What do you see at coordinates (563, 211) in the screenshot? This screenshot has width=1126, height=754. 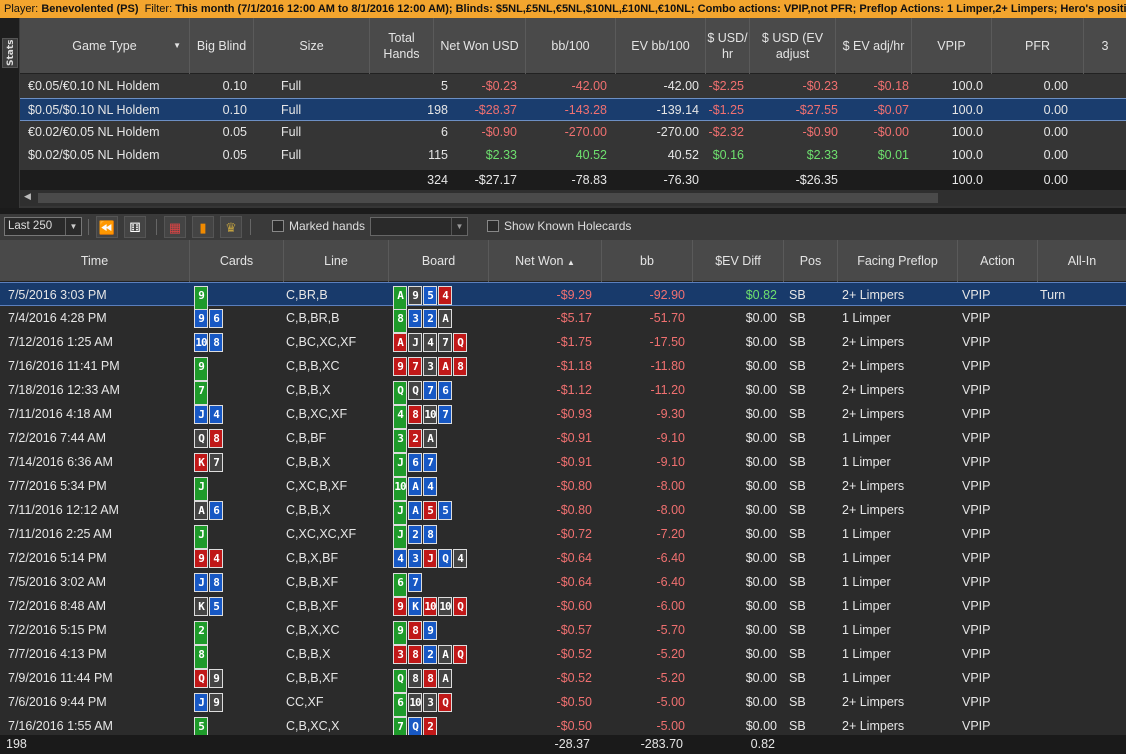 I see `panel-splitter` at bounding box center [563, 211].